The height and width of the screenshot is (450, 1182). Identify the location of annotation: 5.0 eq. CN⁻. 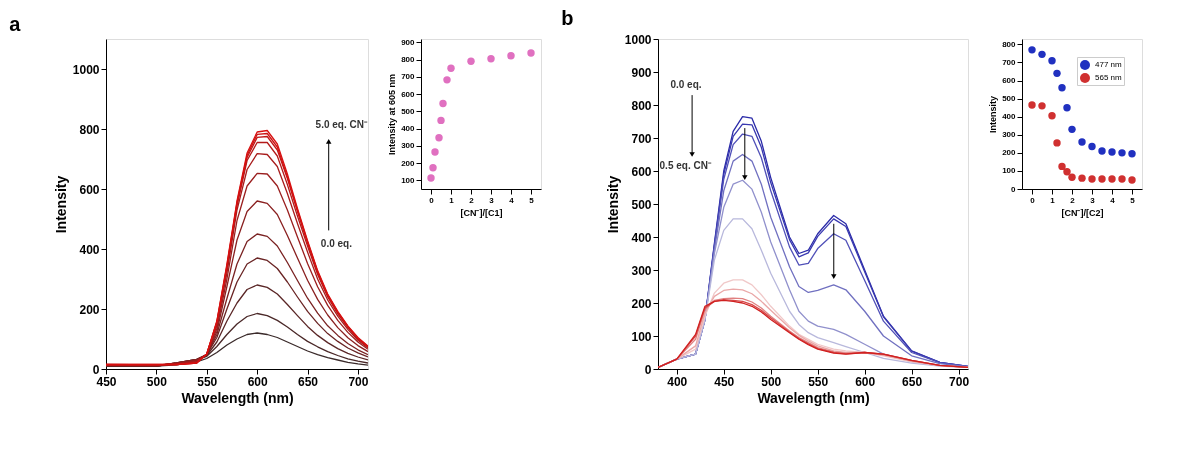
(341, 124).